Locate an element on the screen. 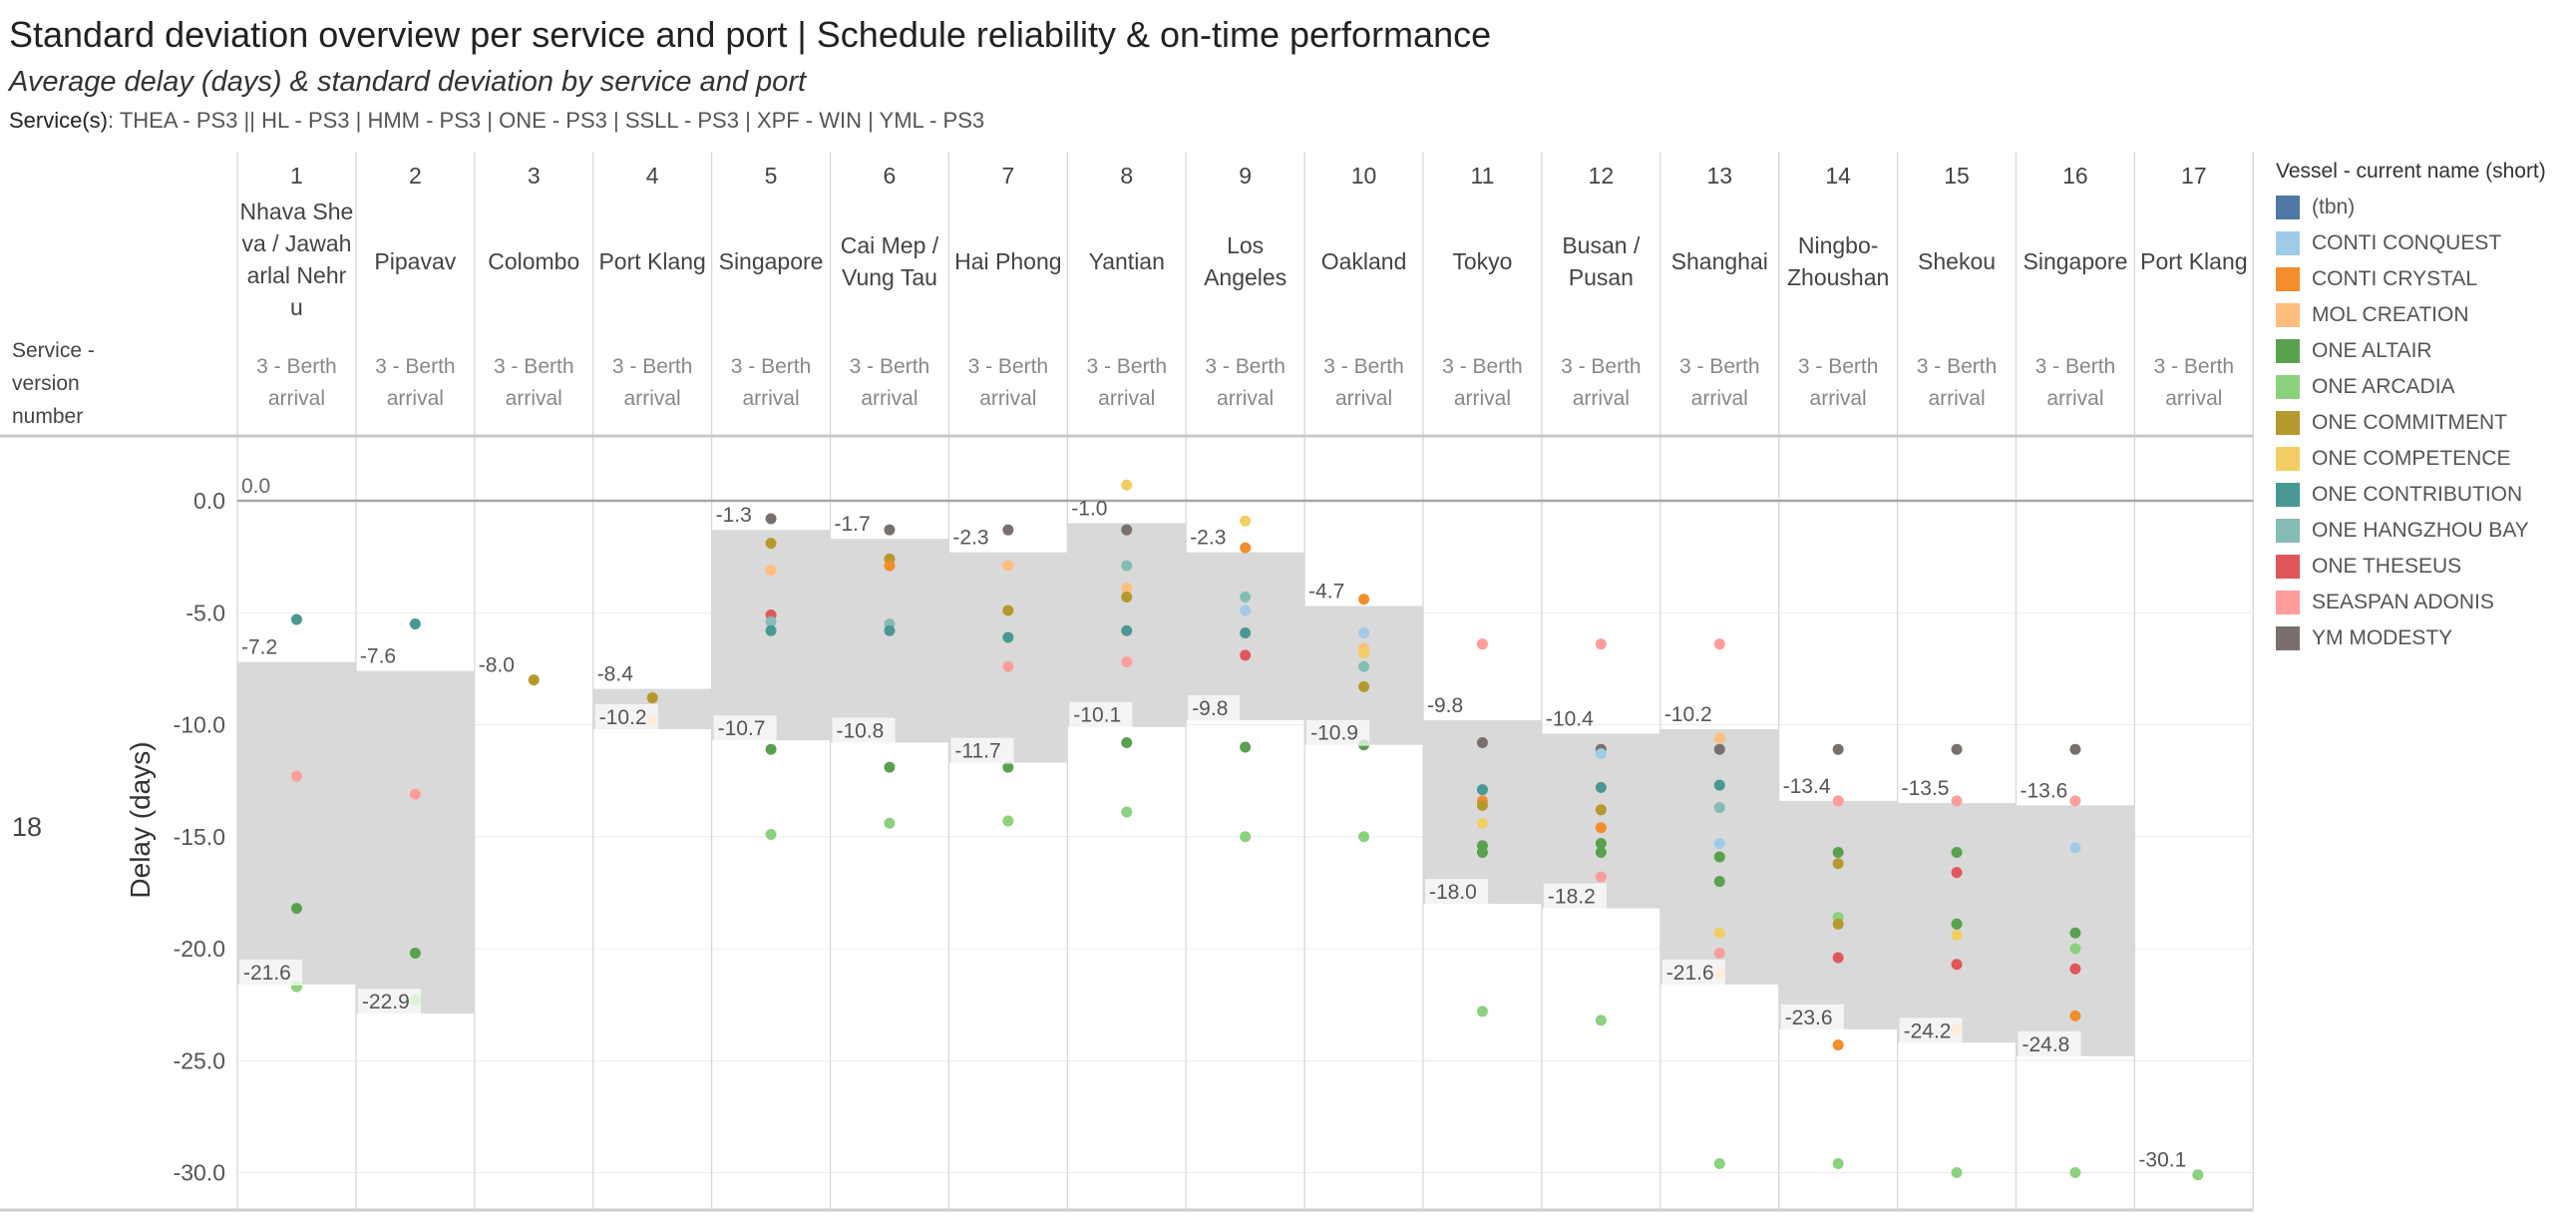 The image size is (2576, 1216). port-name: arlal Nehr is located at coordinates (297, 275).